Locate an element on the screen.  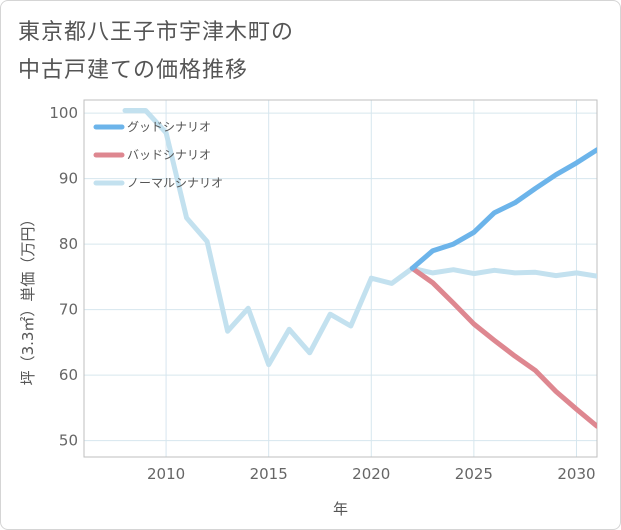
y-tick-label: 80 is located at coordinates (68, 244).